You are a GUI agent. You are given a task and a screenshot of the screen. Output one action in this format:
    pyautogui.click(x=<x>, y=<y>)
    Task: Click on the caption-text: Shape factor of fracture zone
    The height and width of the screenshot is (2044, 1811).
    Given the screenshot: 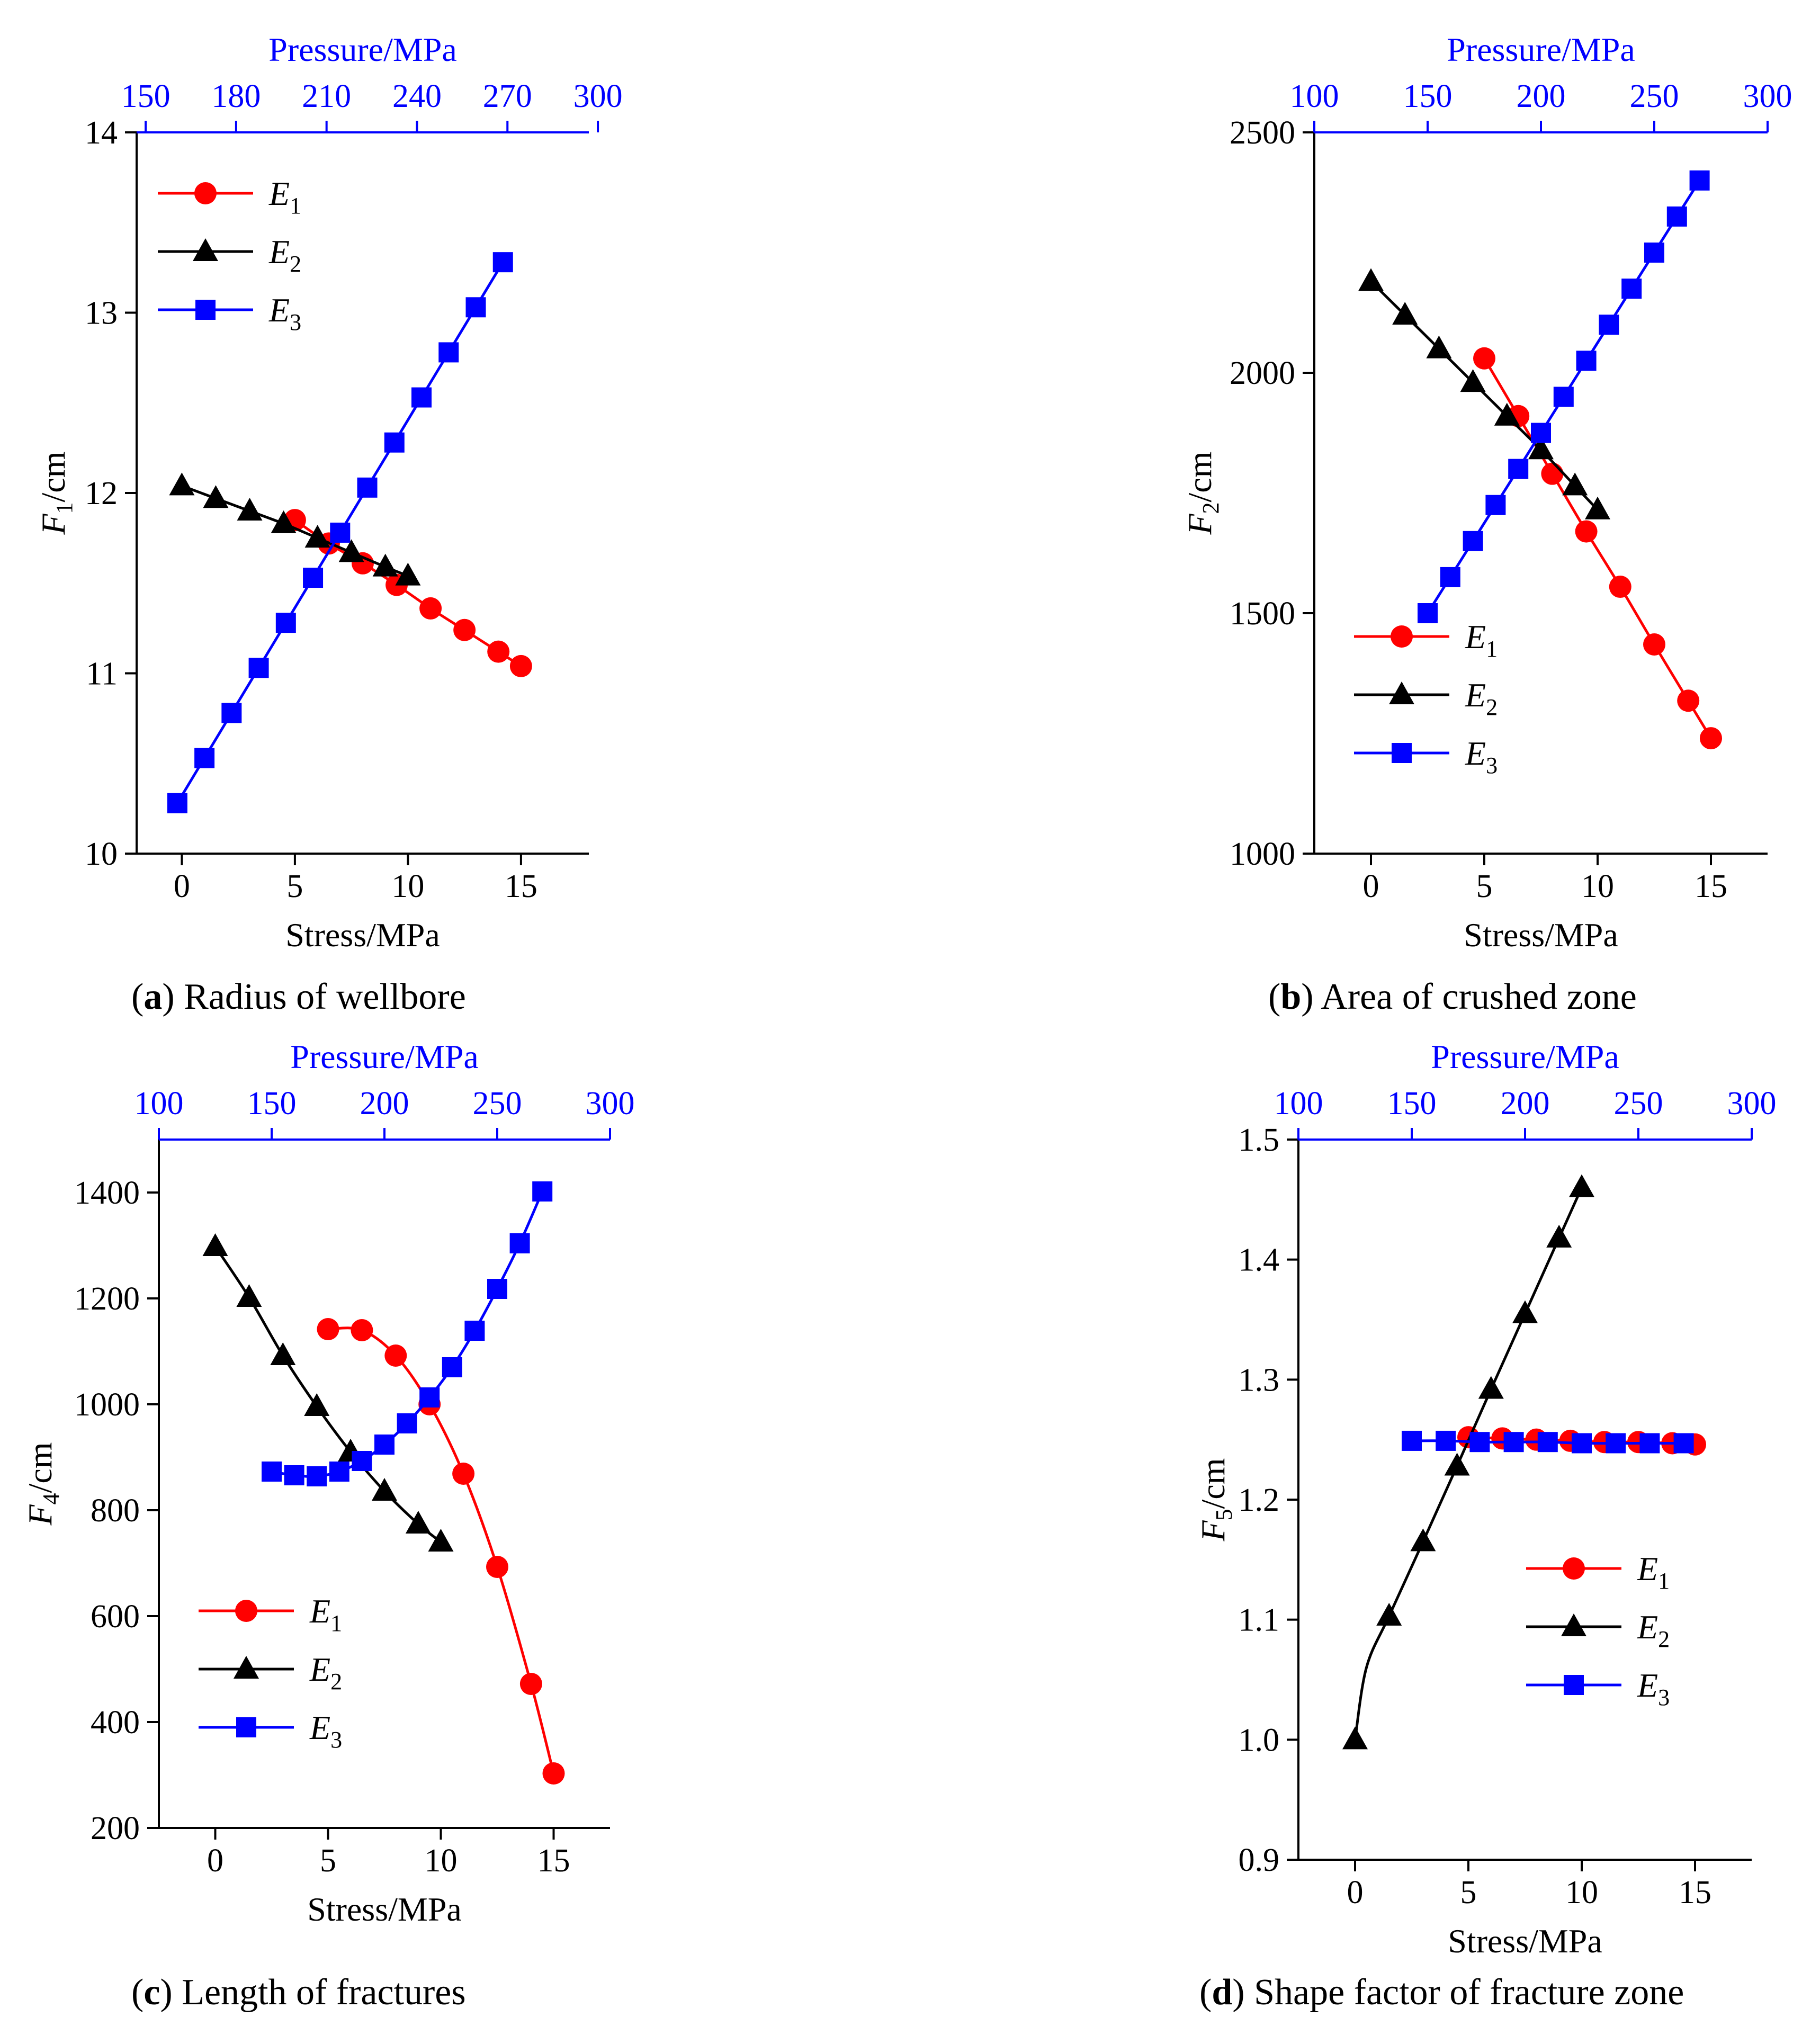 What is the action you would take?
    pyautogui.click(x=1464, y=1993)
    